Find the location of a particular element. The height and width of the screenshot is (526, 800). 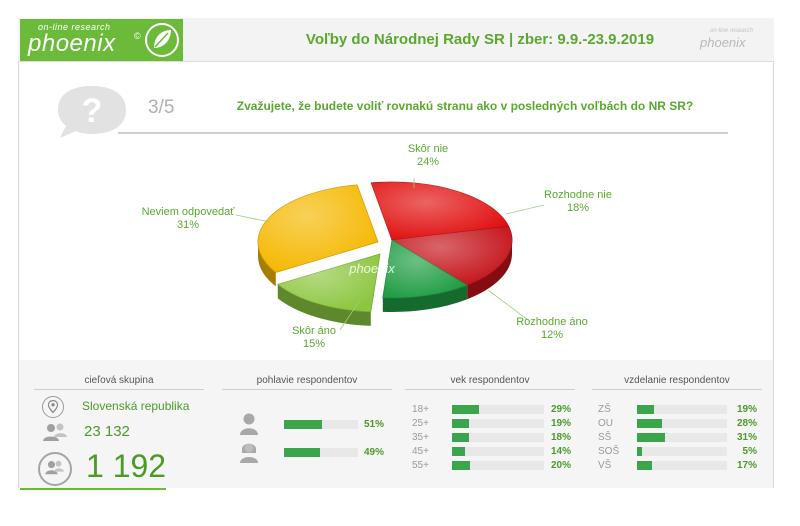

age-label: 55+ is located at coordinates (420, 465).